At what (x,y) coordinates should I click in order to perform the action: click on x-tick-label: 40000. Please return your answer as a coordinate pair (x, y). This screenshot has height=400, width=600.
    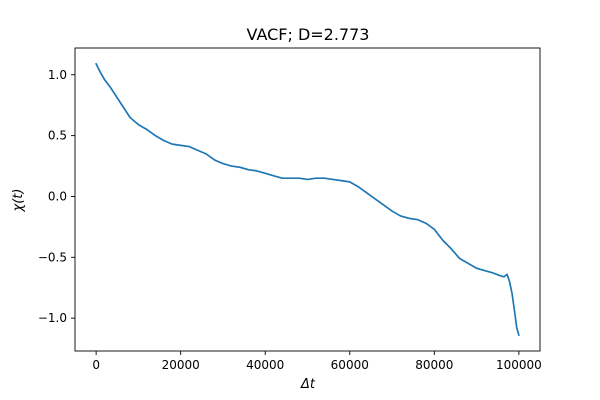
    Looking at the image, I should click on (265, 365).